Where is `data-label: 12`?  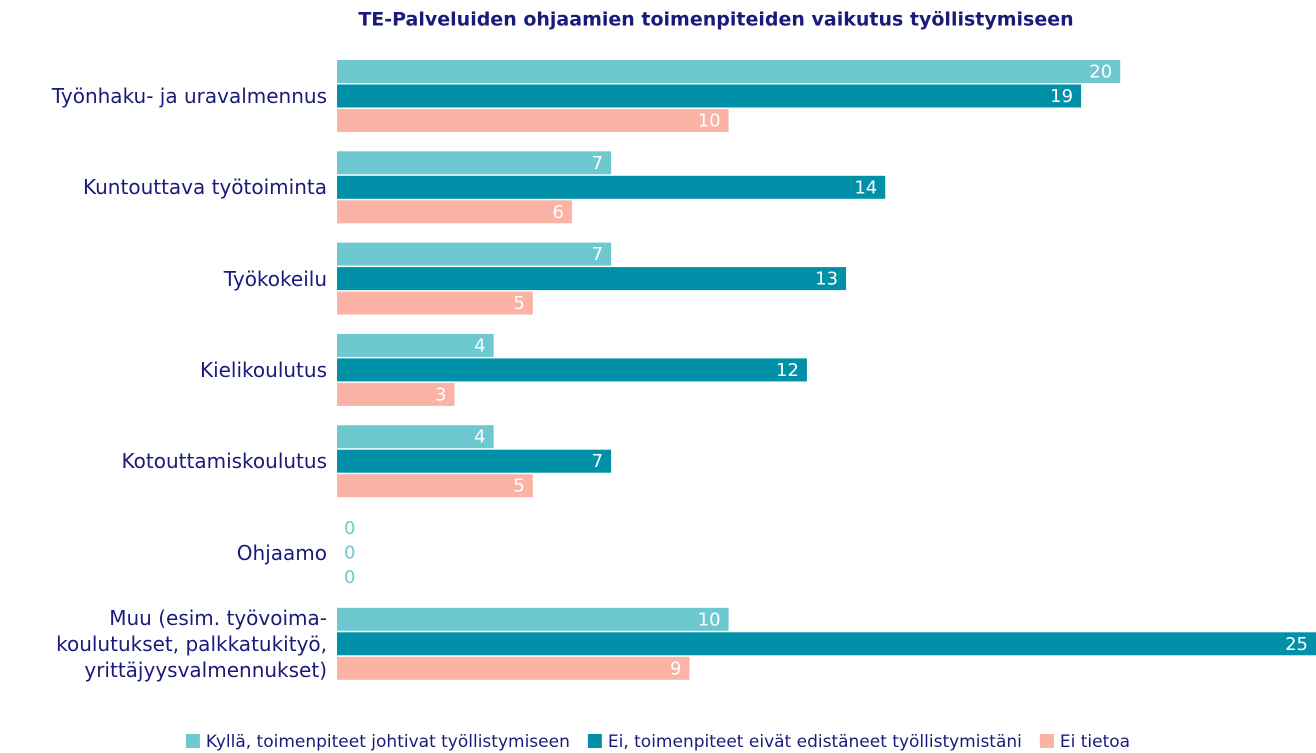
data-label: 12 is located at coordinates (787, 370).